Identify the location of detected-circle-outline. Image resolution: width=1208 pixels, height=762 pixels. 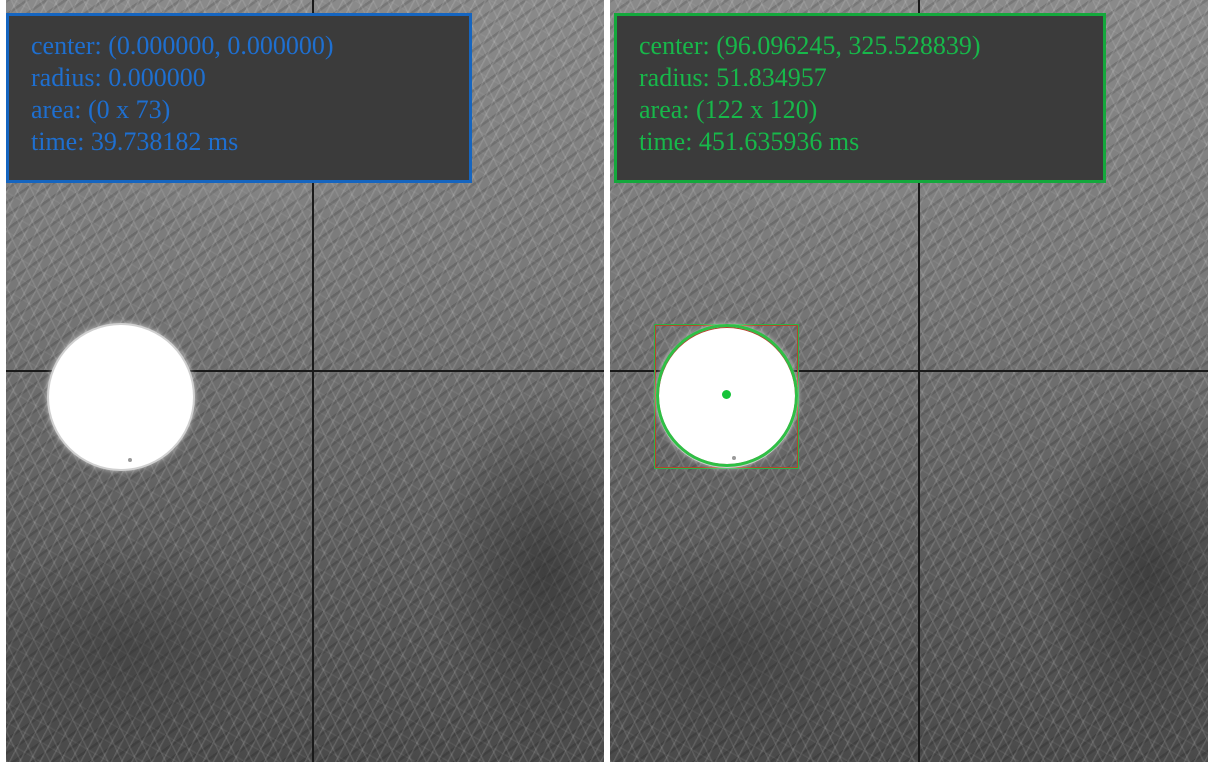
(727, 395).